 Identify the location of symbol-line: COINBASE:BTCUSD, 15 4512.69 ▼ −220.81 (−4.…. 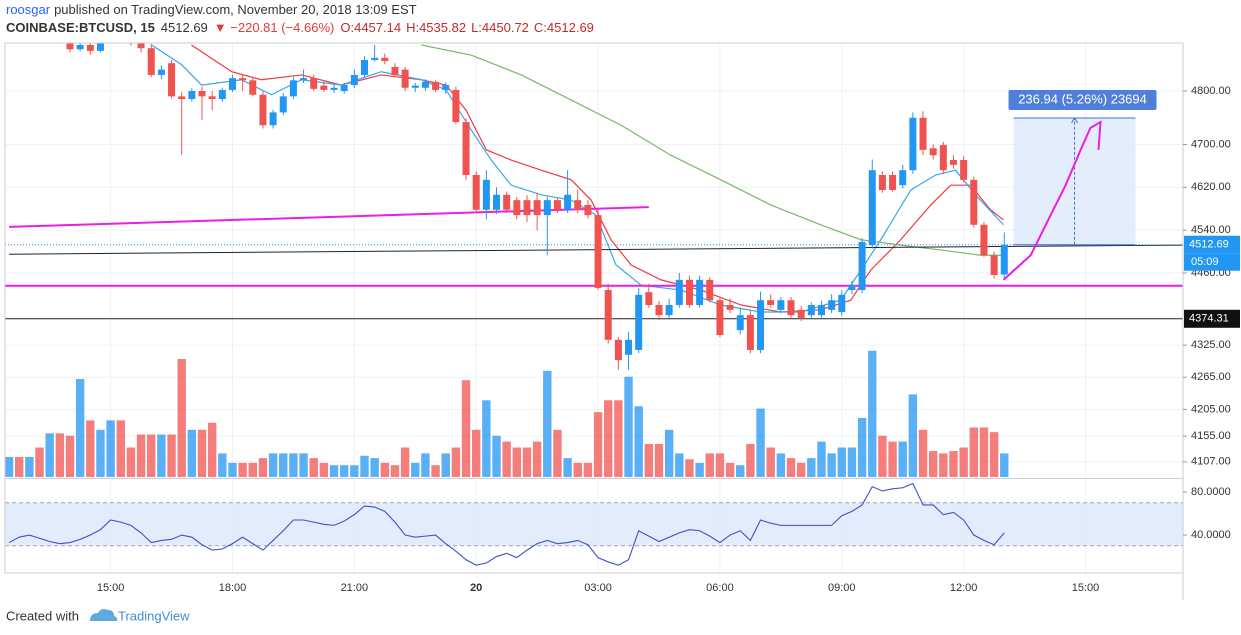
(300, 27).